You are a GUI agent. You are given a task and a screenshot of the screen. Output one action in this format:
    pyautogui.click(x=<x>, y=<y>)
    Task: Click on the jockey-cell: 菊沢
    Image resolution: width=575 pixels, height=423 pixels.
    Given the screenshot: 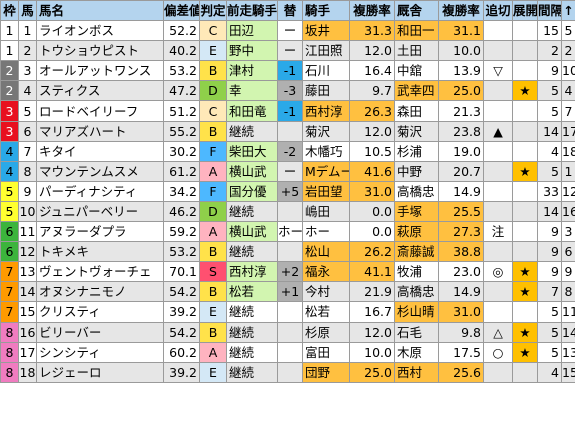 What is the action you would take?
    pyautogui.click(x=326, y=131)
    